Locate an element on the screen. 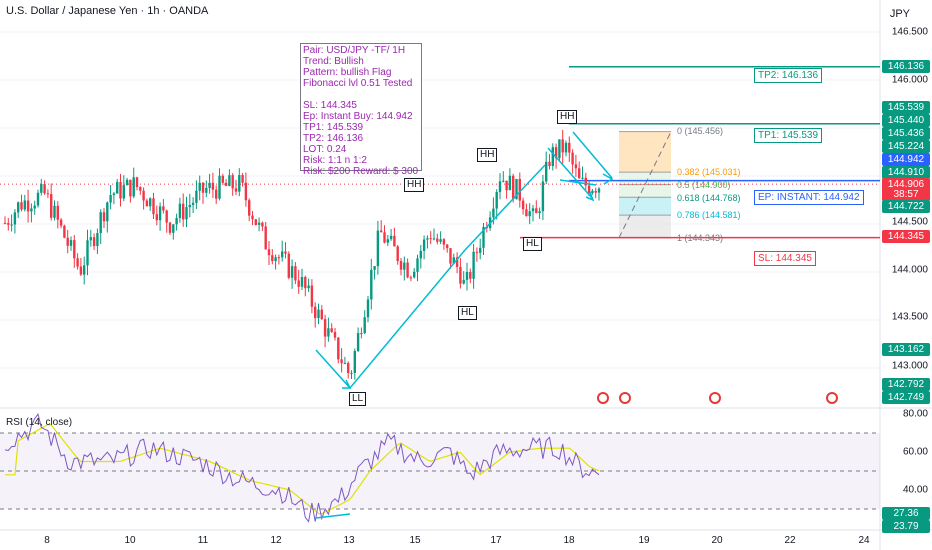 The height and width of the screenshot is (550, 932). price-tag: 144.942 is located at coordinates (906, 159).